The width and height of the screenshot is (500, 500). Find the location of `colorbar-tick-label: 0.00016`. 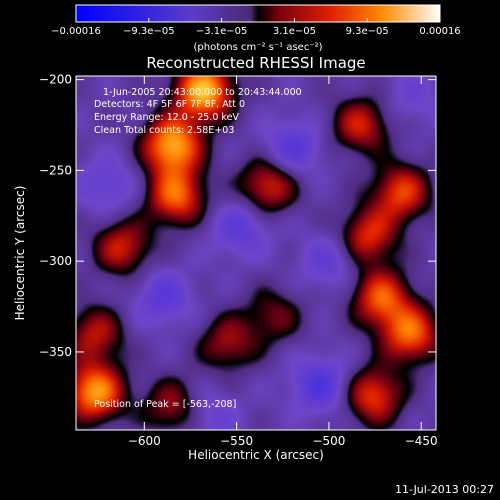

colorbar-tick-label: 0.00016 is located at coordinates (439, 31).